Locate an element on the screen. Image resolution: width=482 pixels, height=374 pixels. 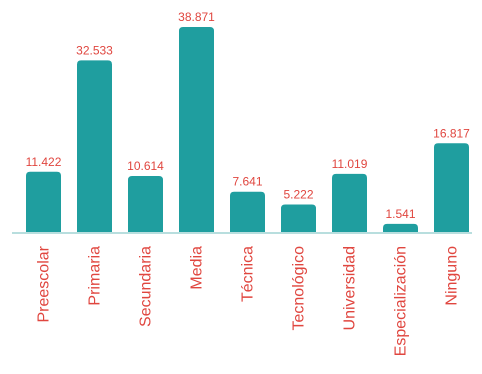
category-label-6: Universidad is located at coordinates (350, 288).